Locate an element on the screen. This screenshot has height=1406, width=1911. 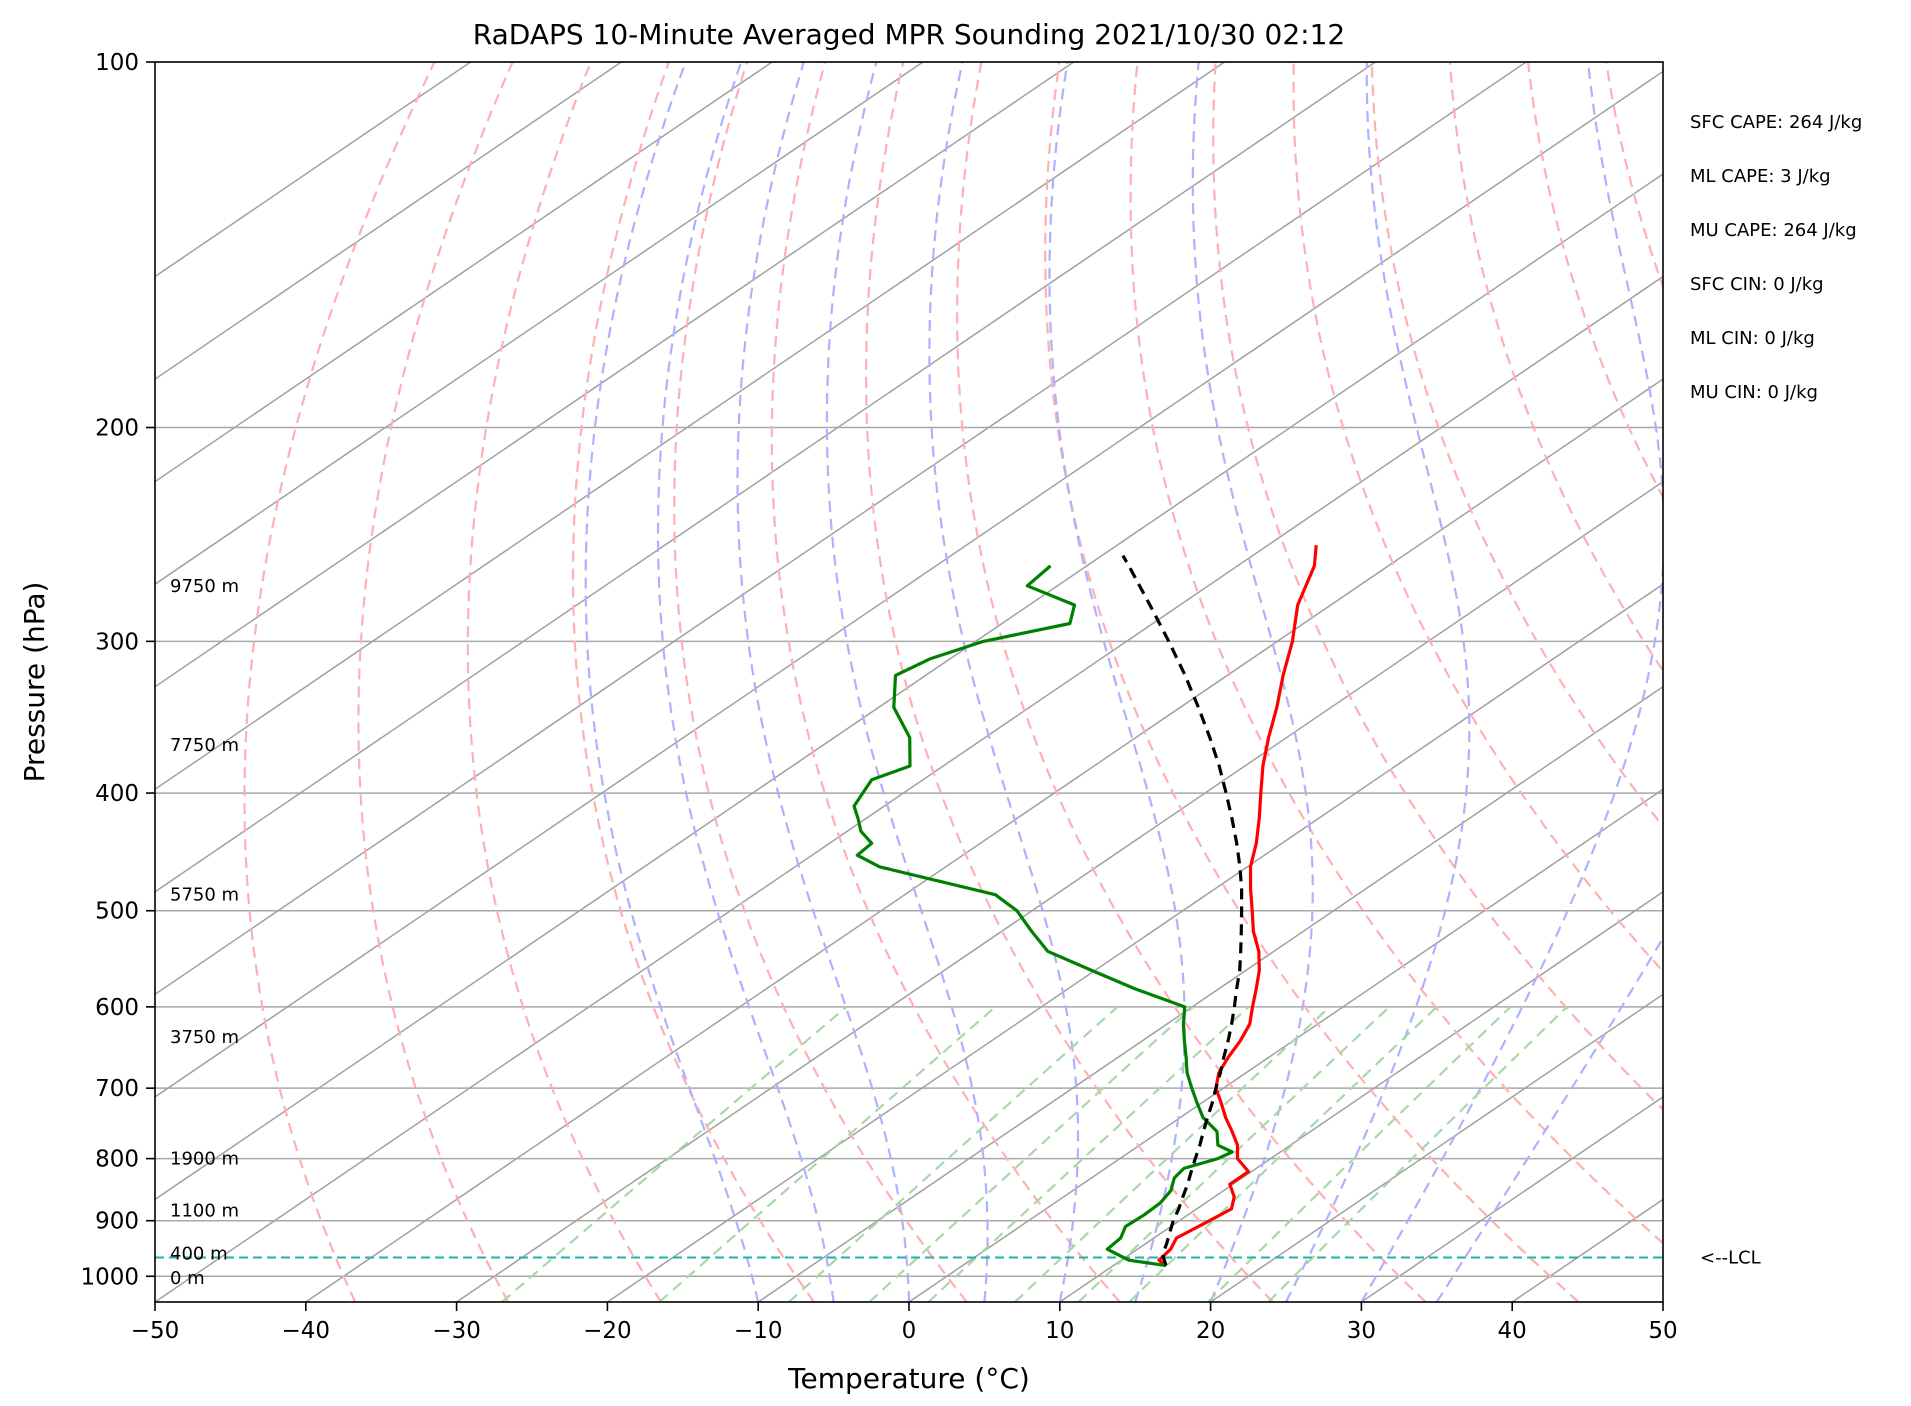
x-tick-label: 30 is located at coordinates (1361, 1331).